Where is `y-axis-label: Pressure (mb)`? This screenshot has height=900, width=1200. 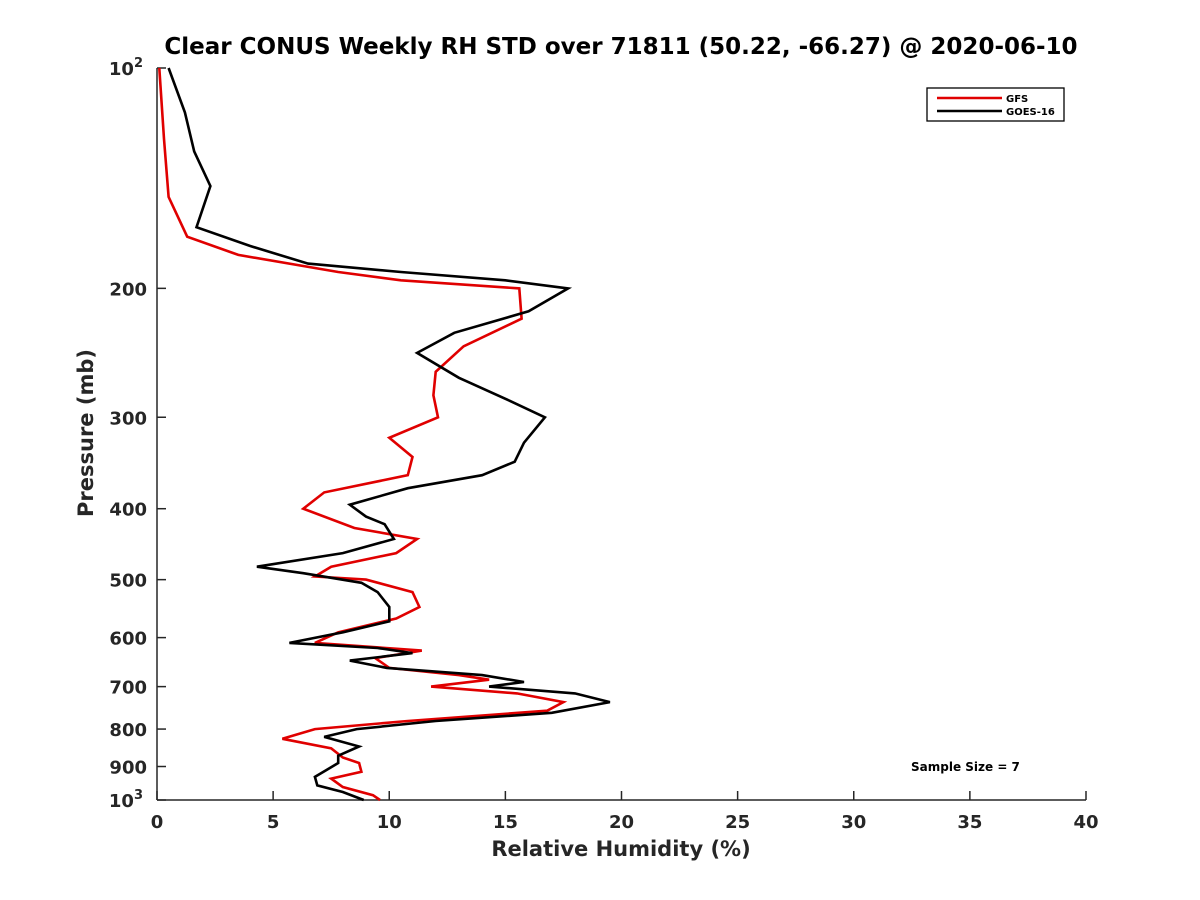 y-axis-label: Pressure (mb) is located at coordinates (86, 433).